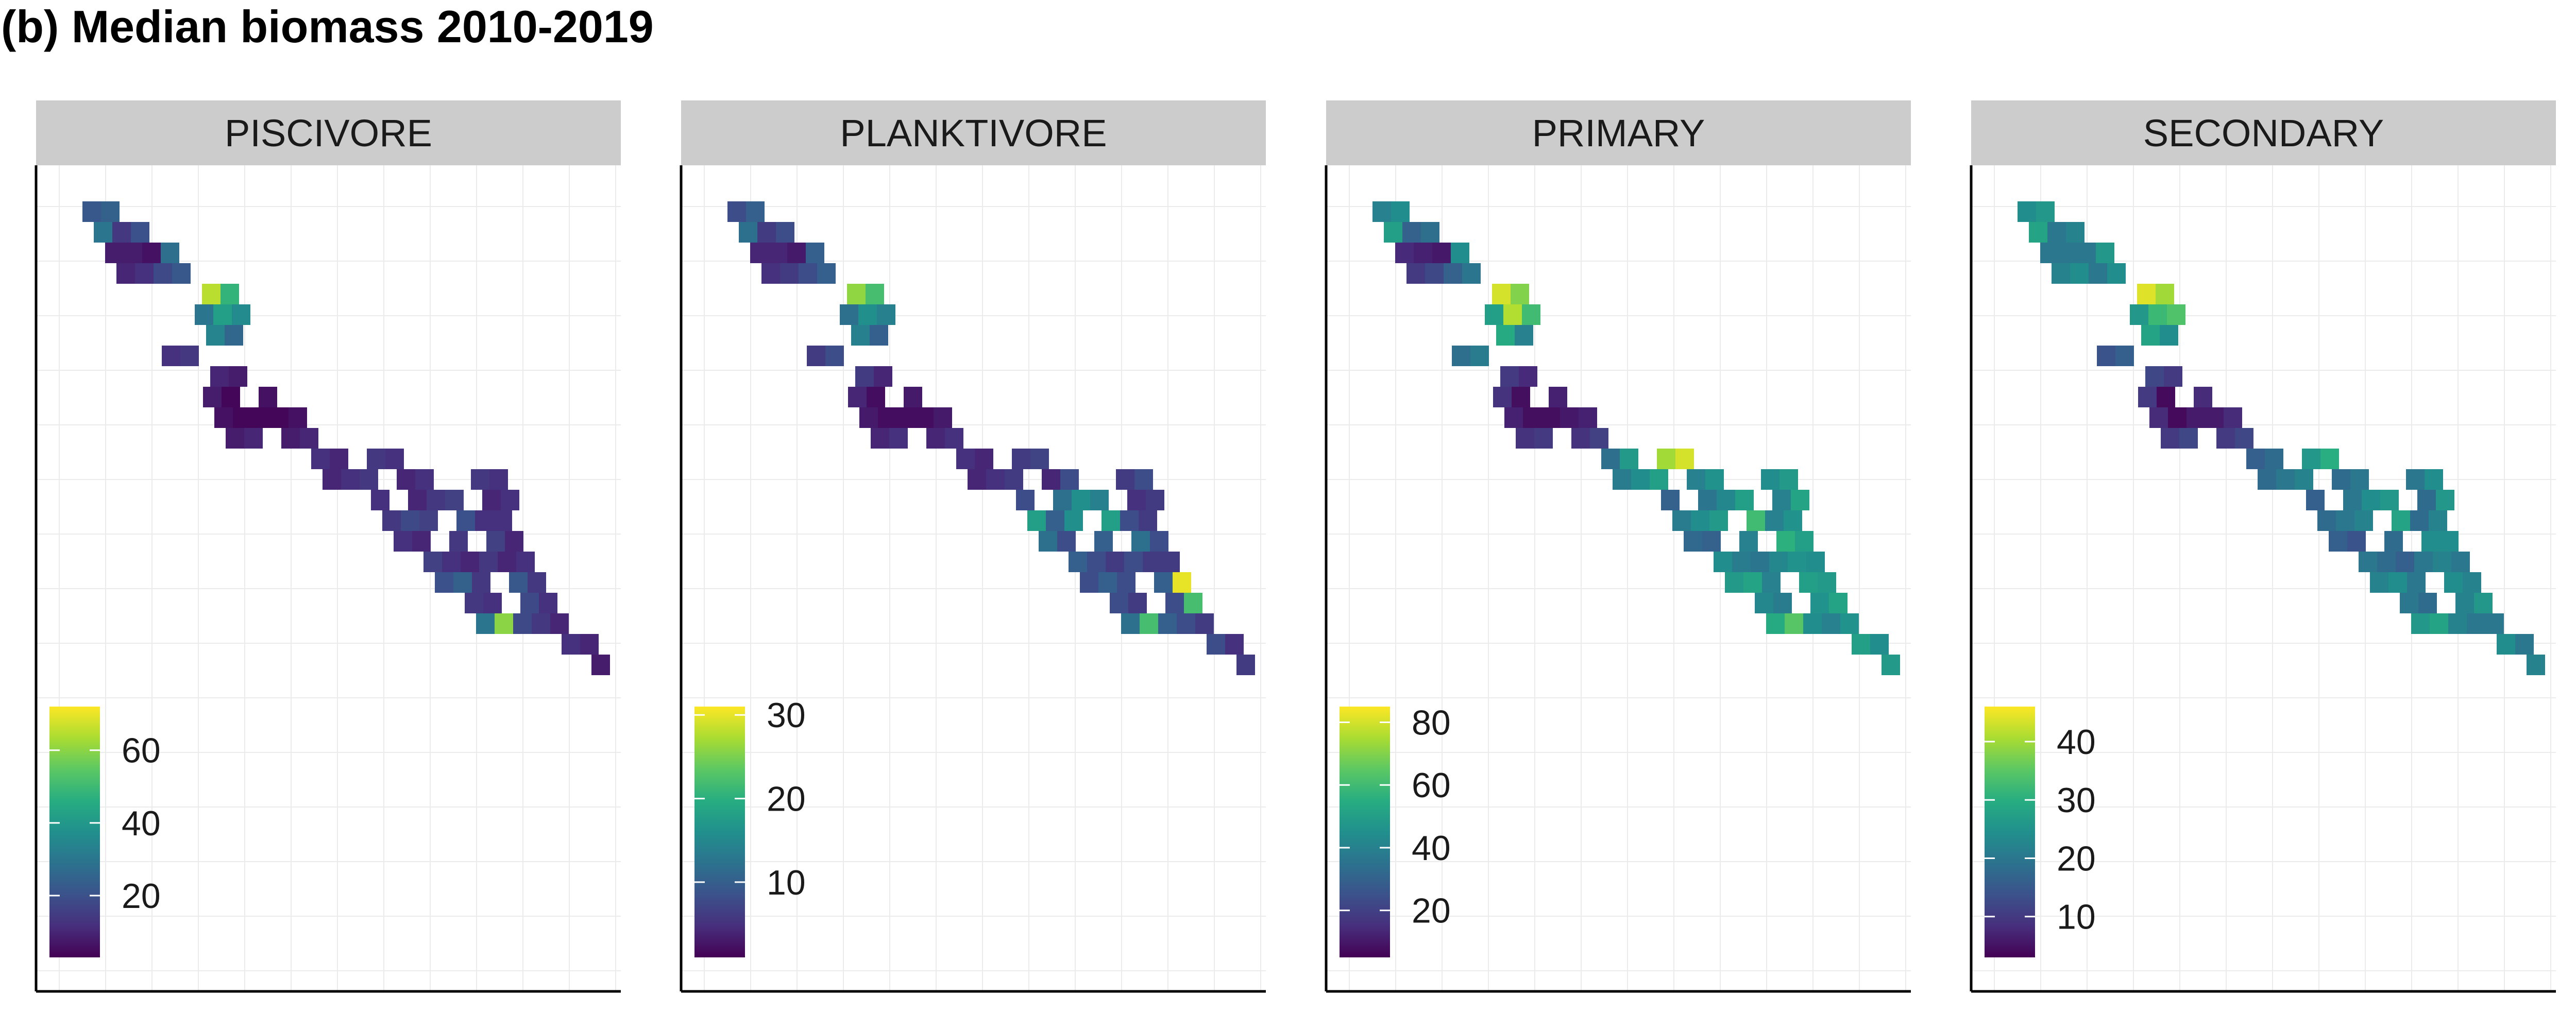  Describe the element at coordinates (786, 715) in the screenshot. I see `legend-tick-label: 30` at that location.